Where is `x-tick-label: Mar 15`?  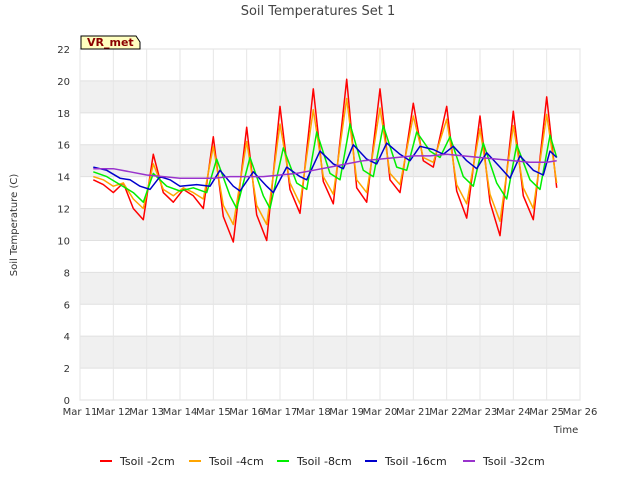 x-tick-label: Mar 15 is located at coordinates (213, 412).